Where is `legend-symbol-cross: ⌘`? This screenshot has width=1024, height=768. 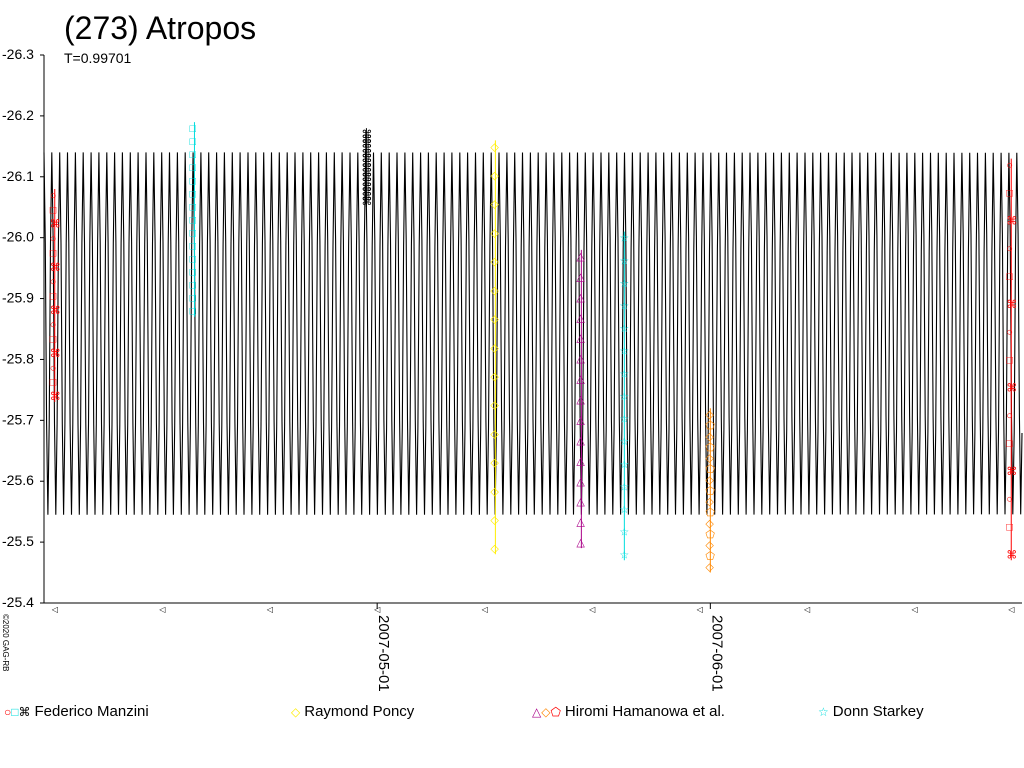 legend-symbol-cross: ⌘ is located at coordinates (24, 712).